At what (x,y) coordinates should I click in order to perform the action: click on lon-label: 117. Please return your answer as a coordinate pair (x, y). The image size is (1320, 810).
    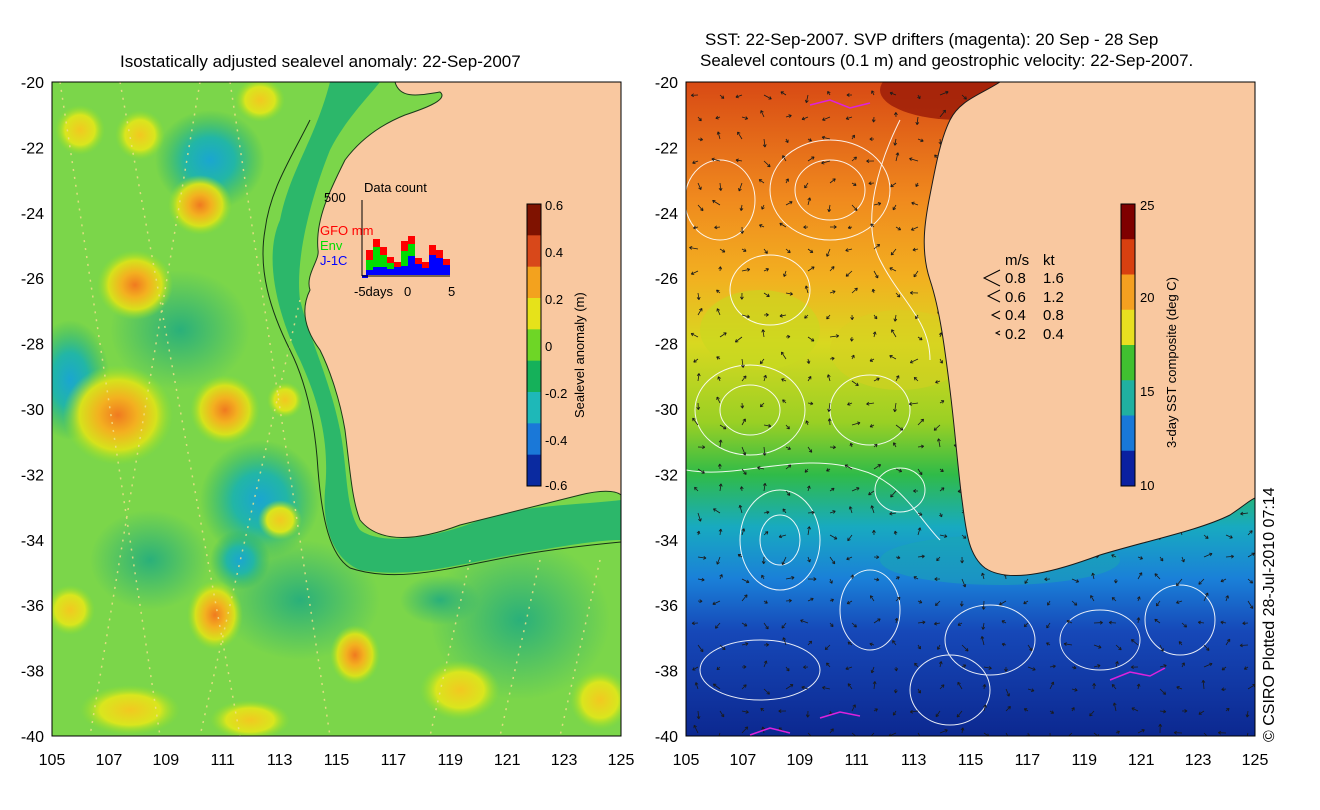
    Looking at the image, I should click on (394, 760).